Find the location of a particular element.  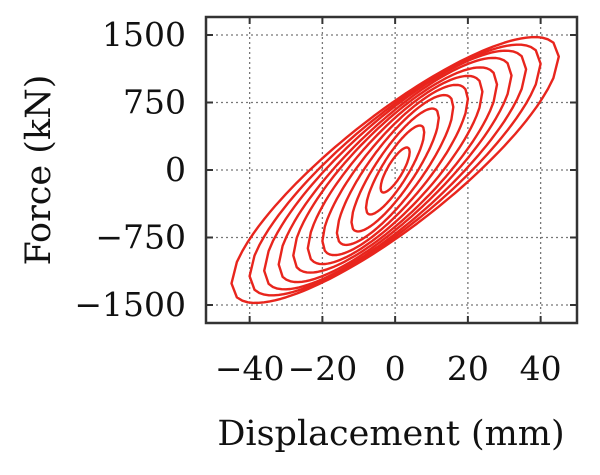

y-tick-label: 750 is located at coordinates (154, 102).